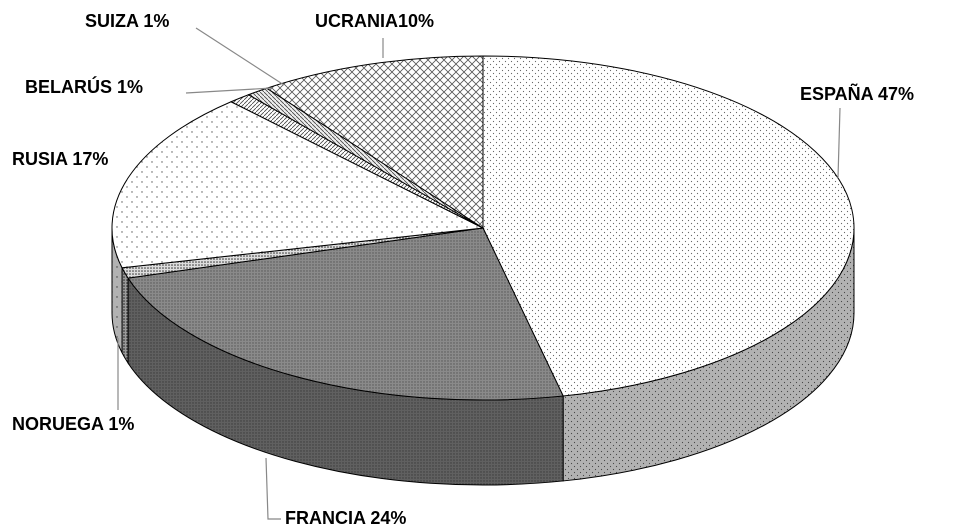 This screenshot has width=958, height=531. What do you see at coordinates (345, 518) in the screenshot?
I see `data-label: FRANCIA 24%` at bounding box center [345, 518].